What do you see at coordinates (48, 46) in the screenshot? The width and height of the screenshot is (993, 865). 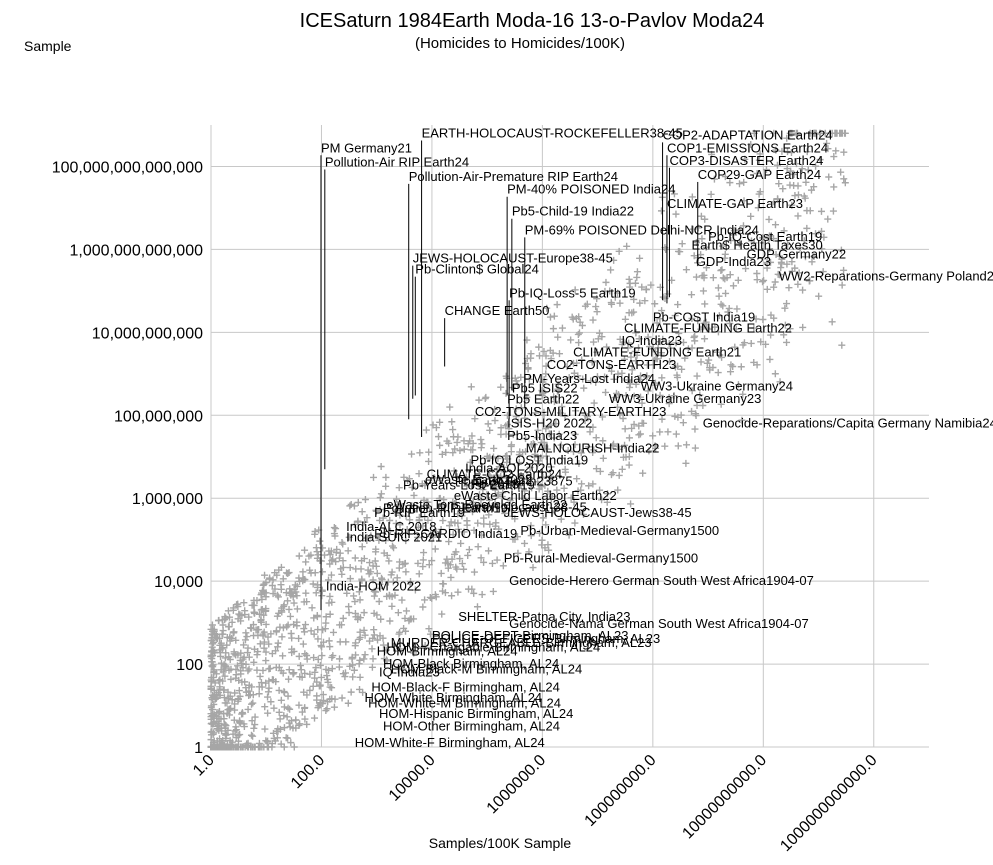 I see `y-axis-label: Sample` at bounding box center [48, 46].